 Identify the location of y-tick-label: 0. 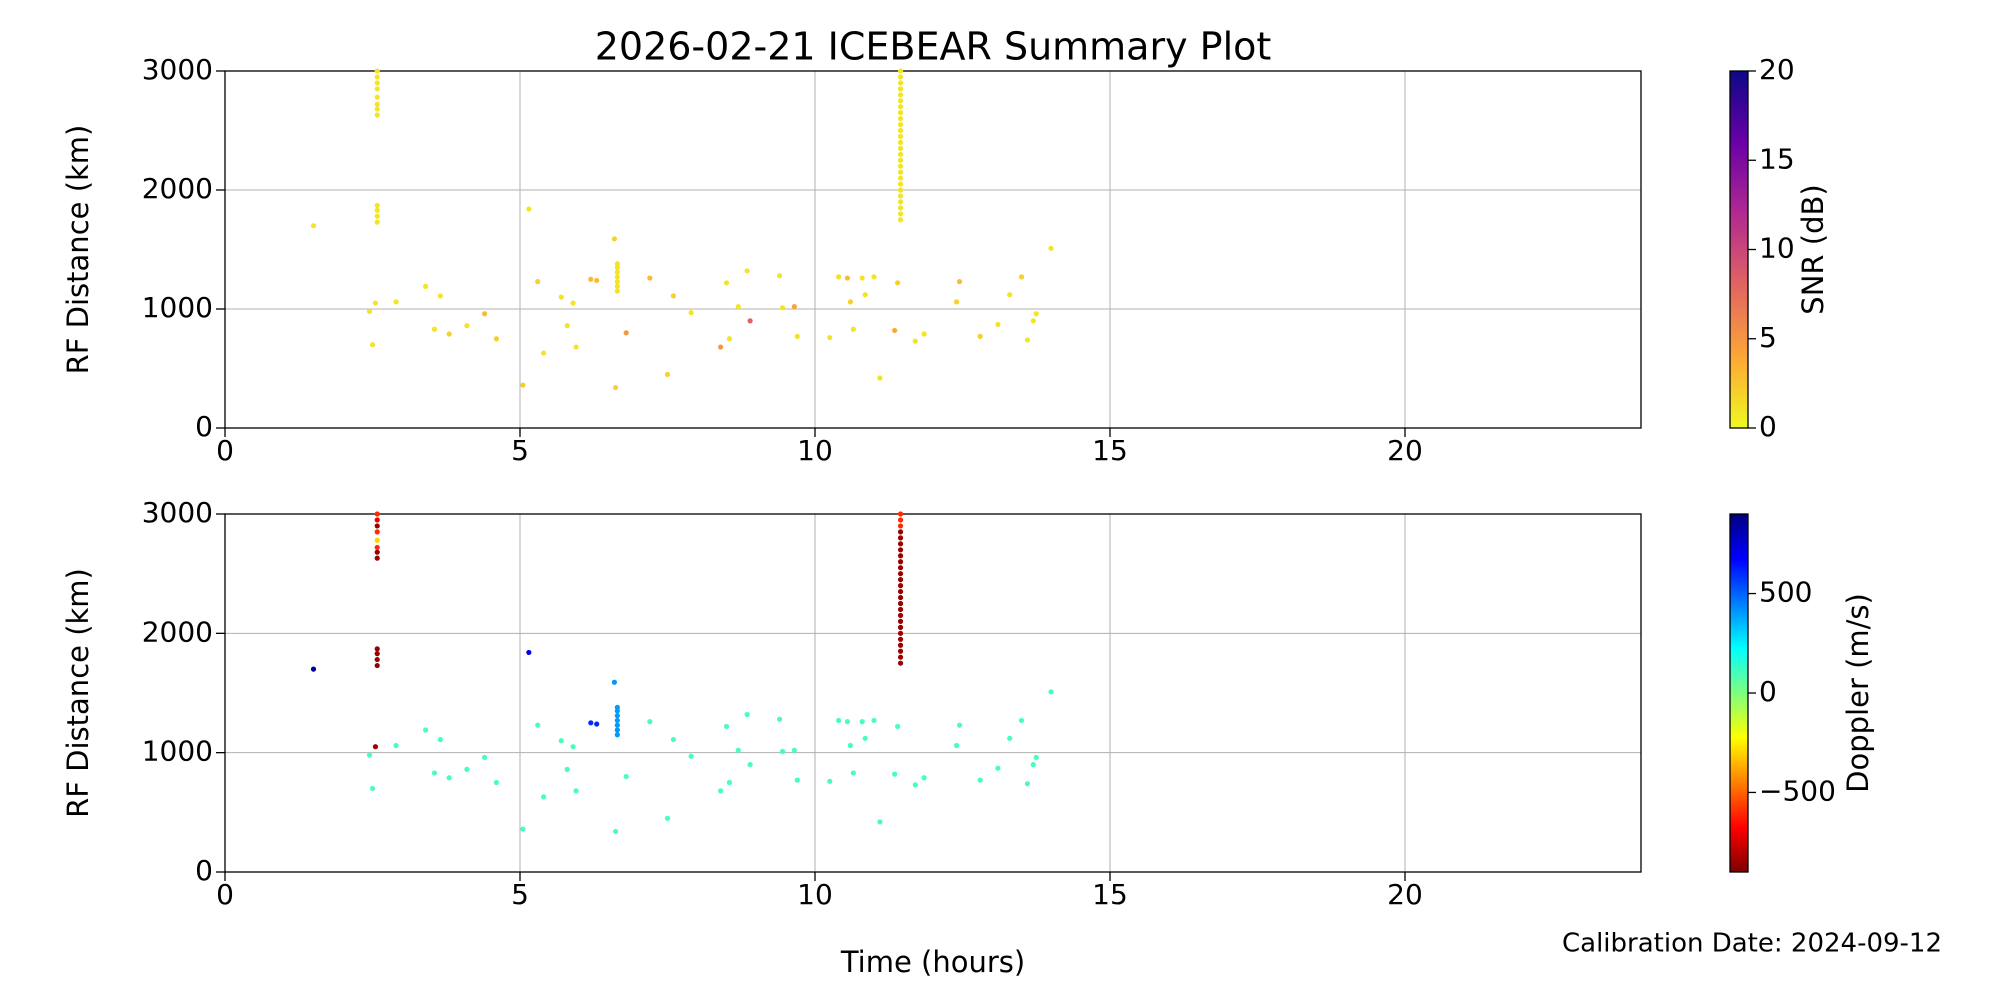
(204, 426).